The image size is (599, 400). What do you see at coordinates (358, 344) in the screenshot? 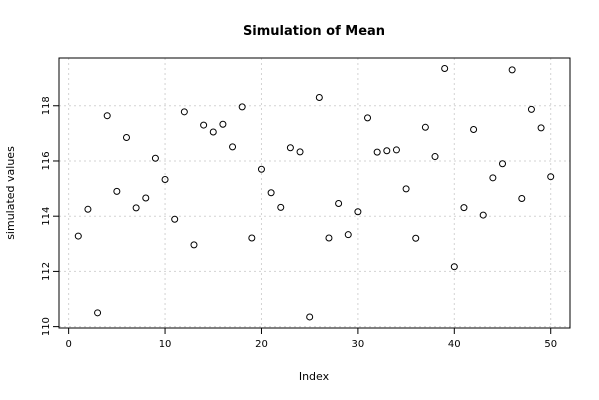
I see `x-tick-label: 30` at bounding box center [358, 344].